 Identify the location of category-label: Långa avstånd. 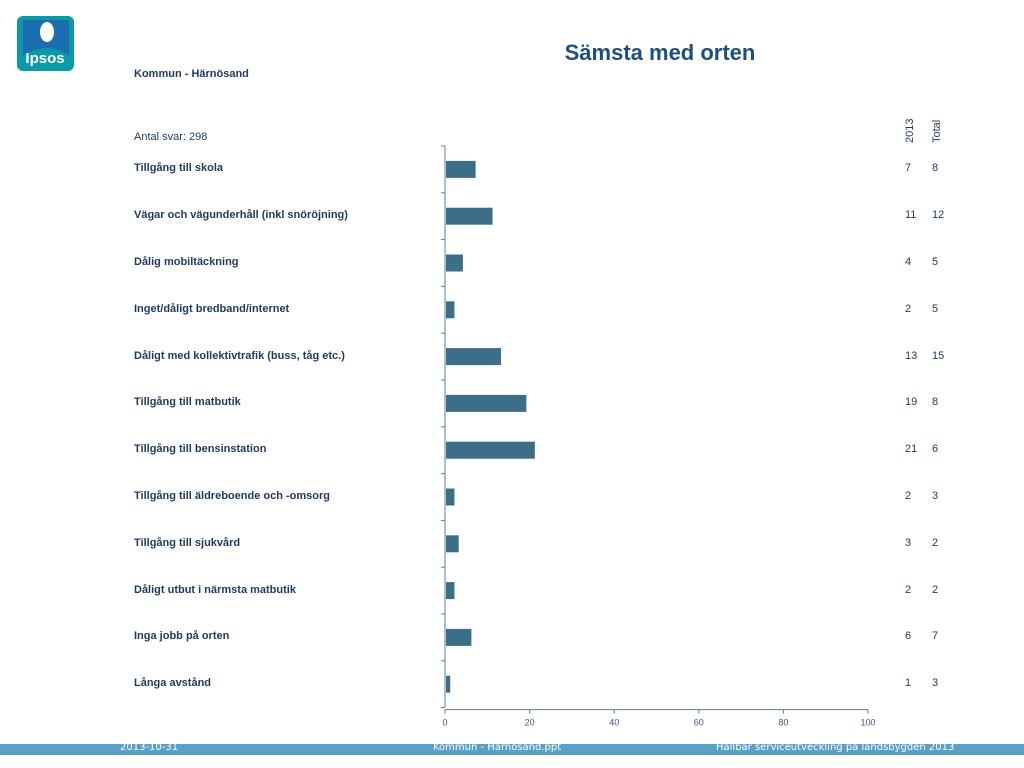
(173, 683).